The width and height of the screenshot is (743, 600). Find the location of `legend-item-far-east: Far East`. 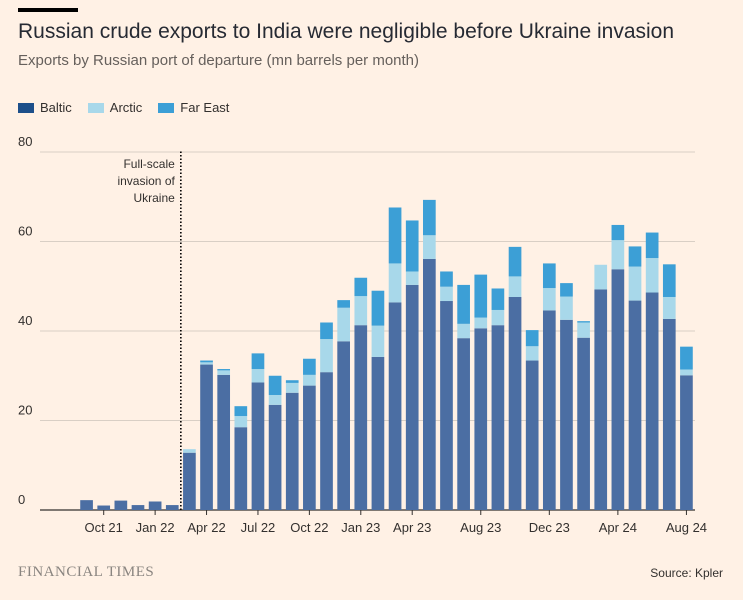

legend-item-far-east: Far East is located at coordinates (193, 107).